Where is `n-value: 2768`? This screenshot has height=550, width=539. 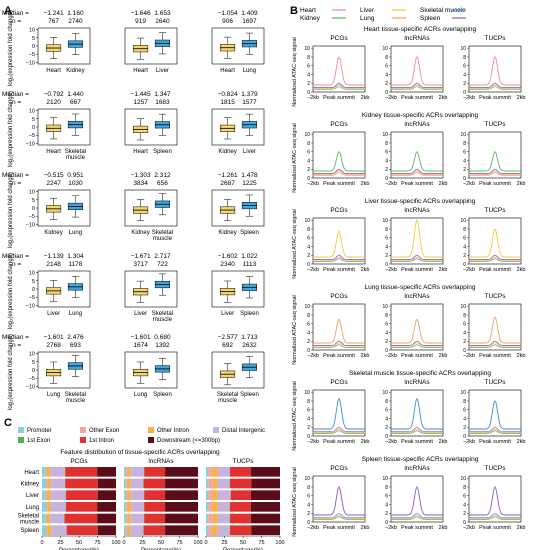
n-value: 2768 is located at coordinates (53, 345).